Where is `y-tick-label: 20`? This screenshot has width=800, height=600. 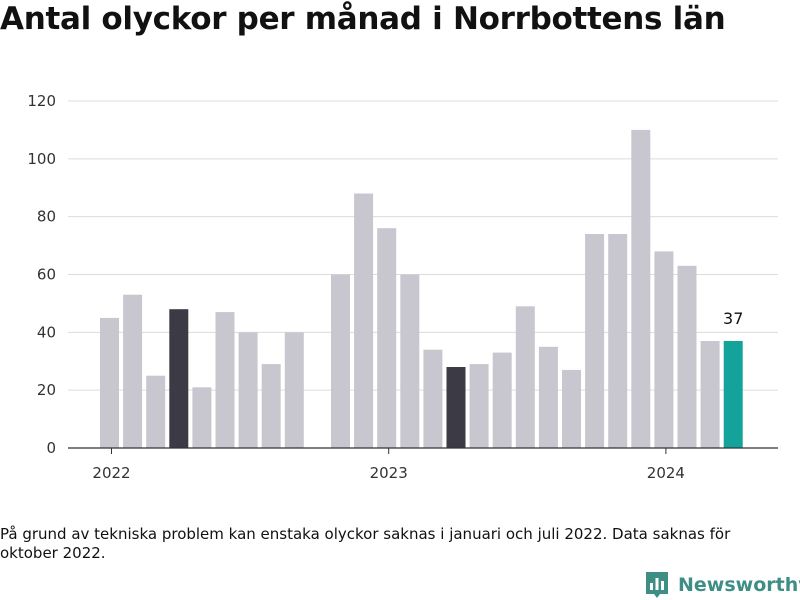
y-tick-label: 20 is located at coordinates (46, 390).